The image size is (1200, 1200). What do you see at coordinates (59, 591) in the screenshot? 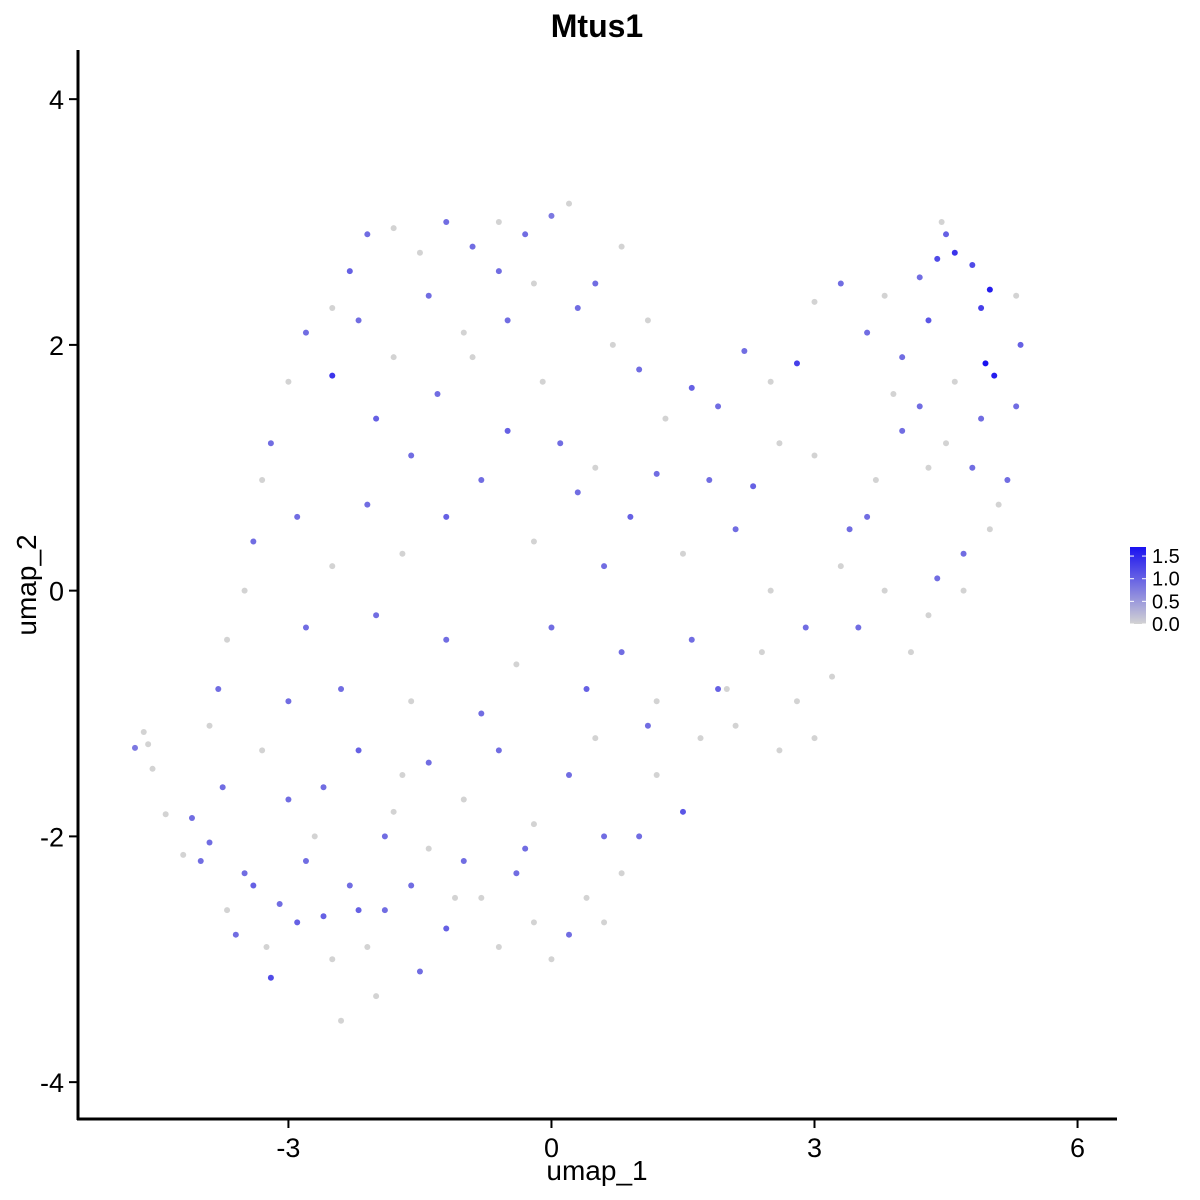
I see `y-axis-ticks: -4 -2 0 2 4` at bounding box center [59, 591].